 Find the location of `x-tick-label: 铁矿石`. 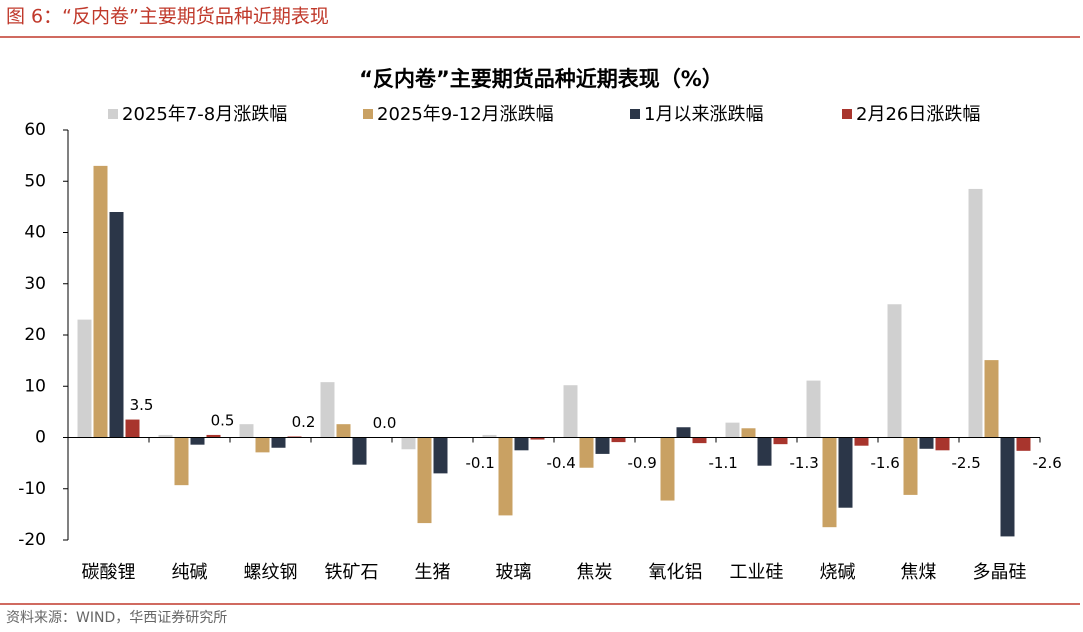

x-tick-label: 铁矿石 is located at coordinates (352, 572).